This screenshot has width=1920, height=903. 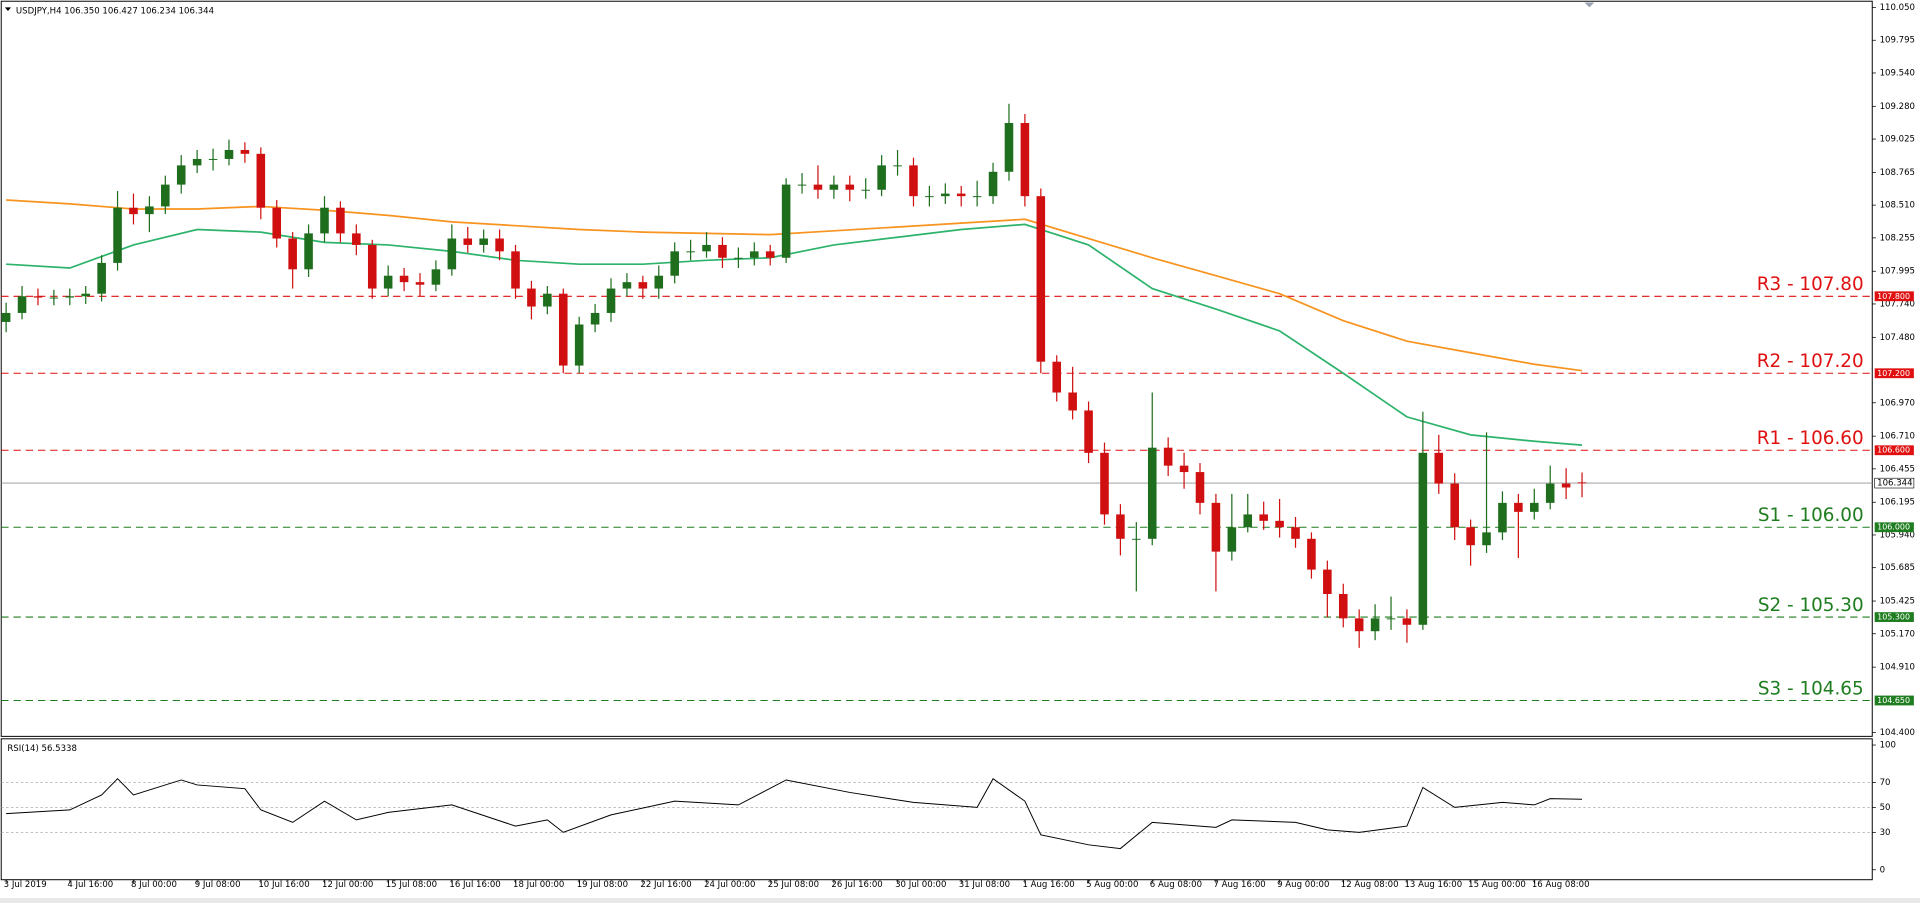 I want to click on last-price-tag, so click(x=1894, y=483).